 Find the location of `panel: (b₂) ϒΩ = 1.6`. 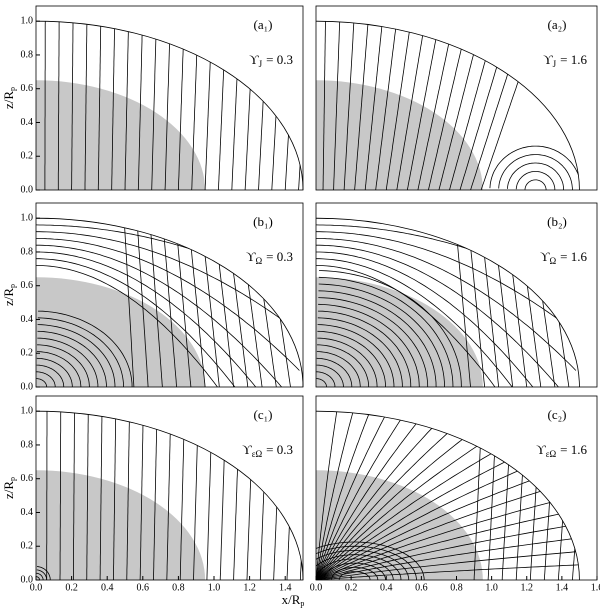

panel: (b₂) ϒΩ = 1.6 is located at coordinates (456, 295).